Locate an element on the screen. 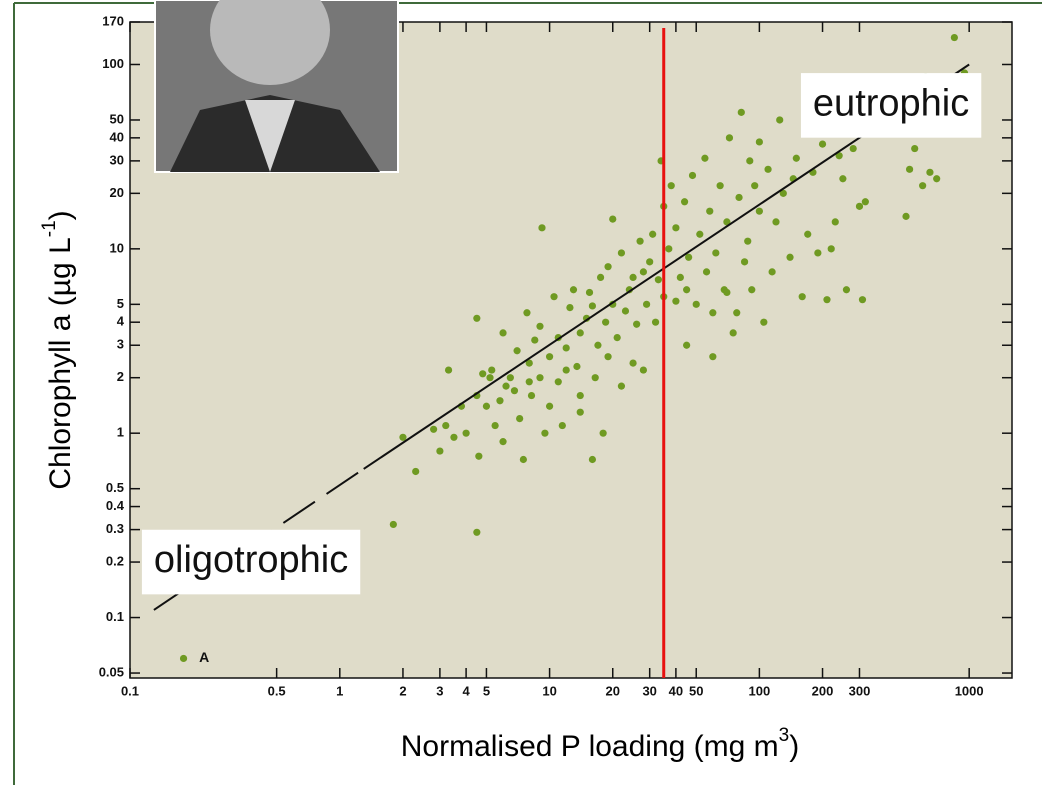  portrait-face is located at coordinates (270, 42).